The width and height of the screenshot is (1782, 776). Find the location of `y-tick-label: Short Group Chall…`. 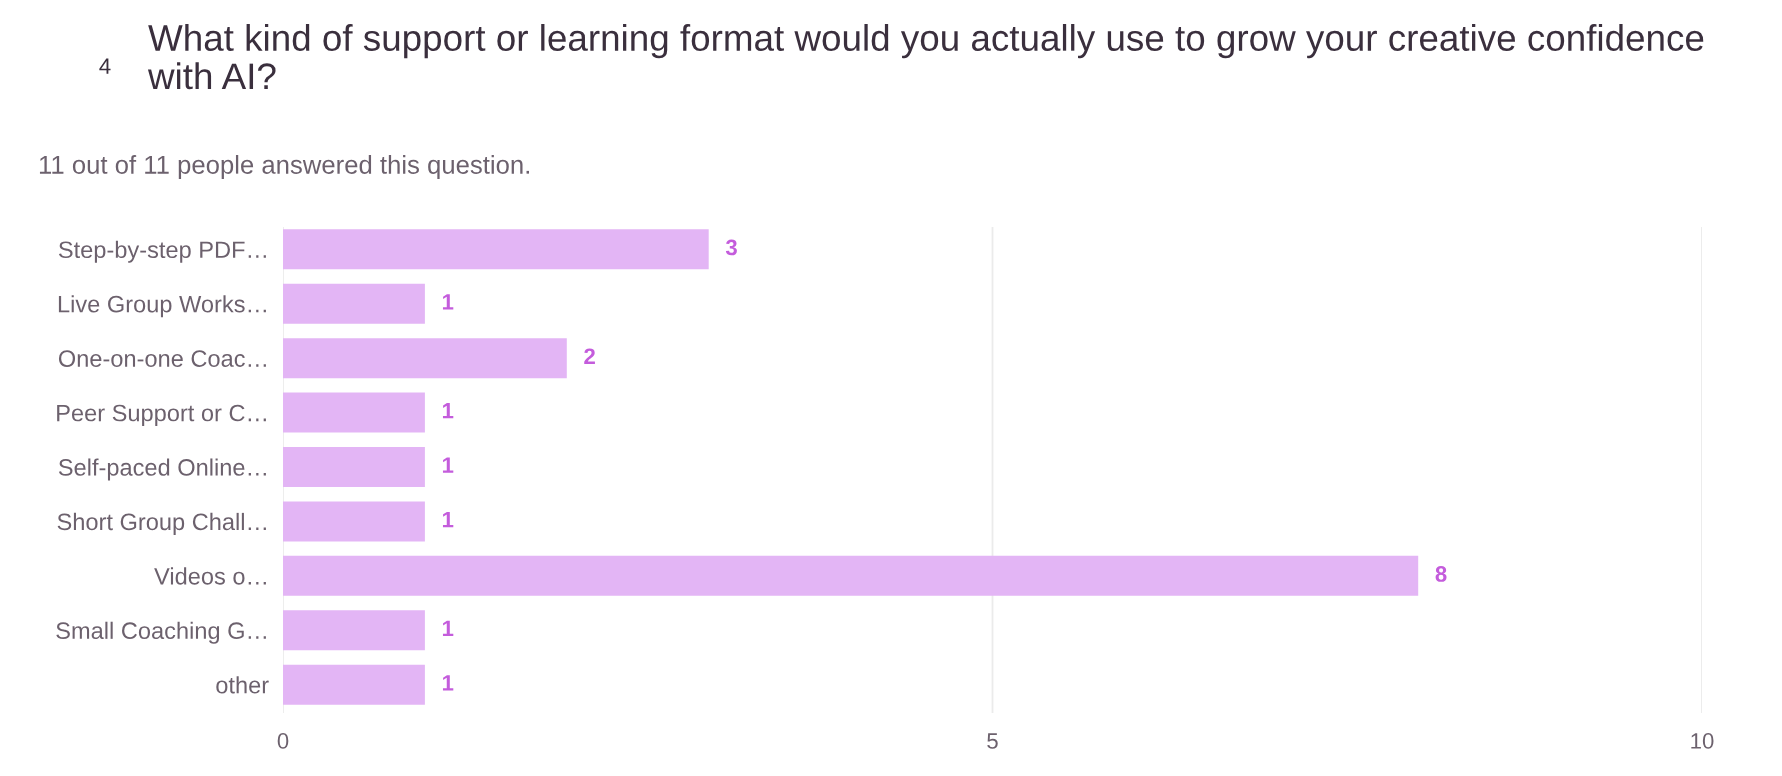

y-tick-label: Short Group Chall… is located at coordinates (161, 523).